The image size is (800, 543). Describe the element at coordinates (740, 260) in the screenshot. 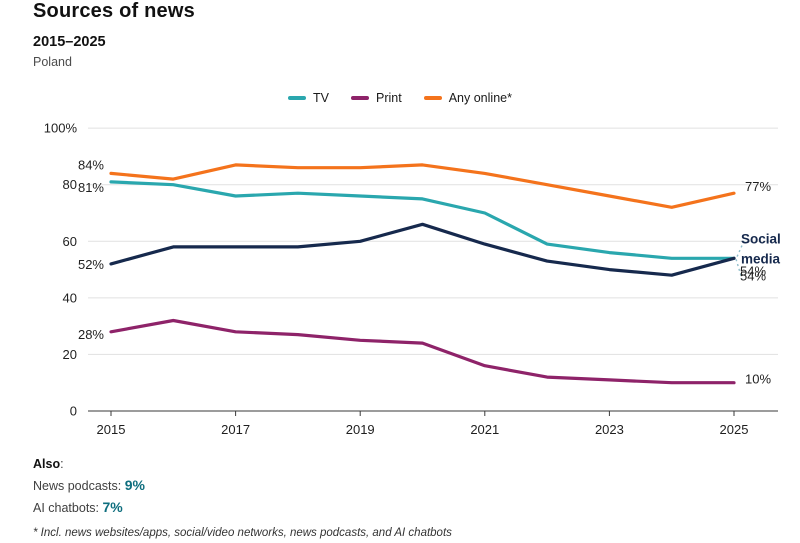

I see `social-media-leader-line` at that location.